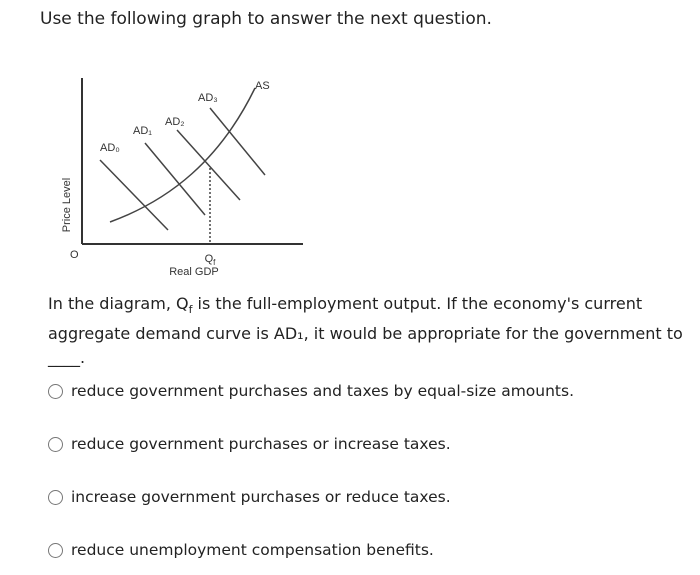  What do you see at coordinates (175, 179) in the screenshot?
I see `ad1-curve` at bounding box center [175, 179].